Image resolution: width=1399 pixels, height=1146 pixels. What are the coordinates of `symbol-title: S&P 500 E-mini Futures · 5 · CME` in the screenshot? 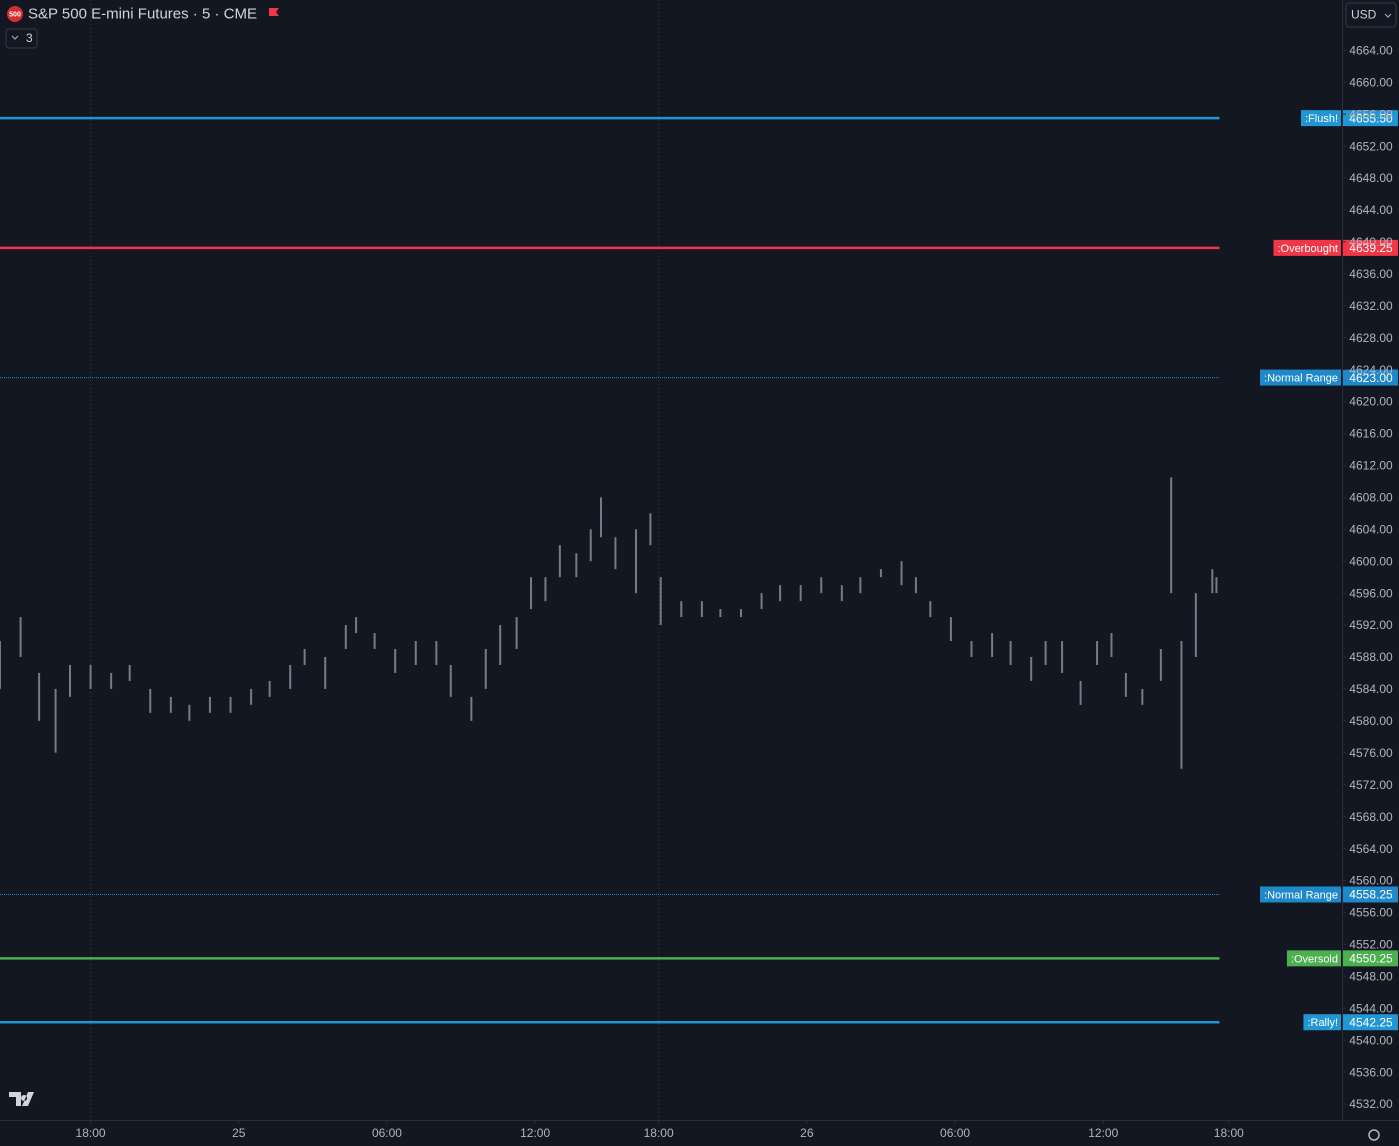 It's located at (142, 13).